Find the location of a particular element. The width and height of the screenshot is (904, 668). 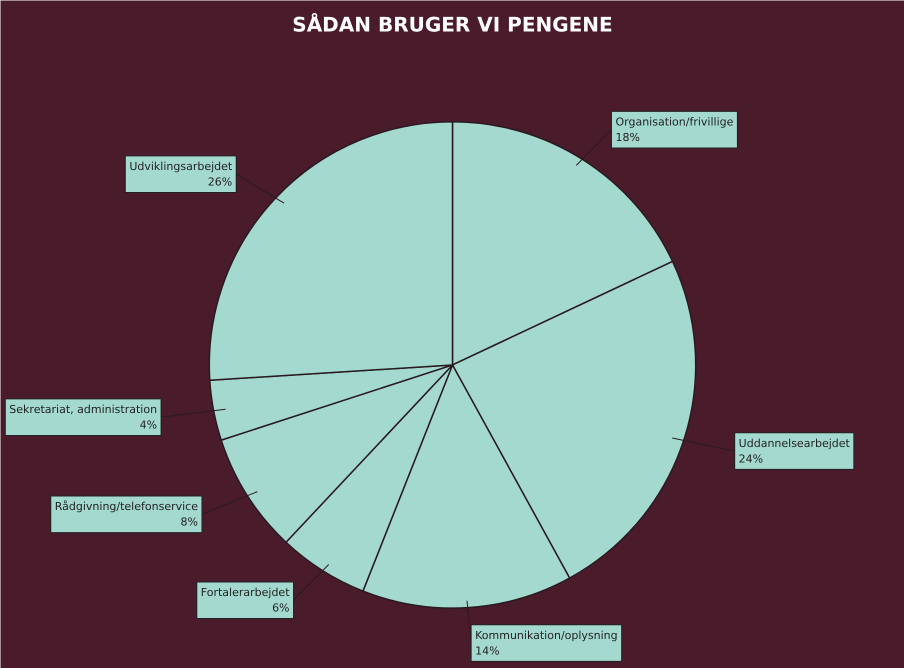

chart-title: SÅDAN BRUGER VI PENGENE is located at coordinates (452, 24).